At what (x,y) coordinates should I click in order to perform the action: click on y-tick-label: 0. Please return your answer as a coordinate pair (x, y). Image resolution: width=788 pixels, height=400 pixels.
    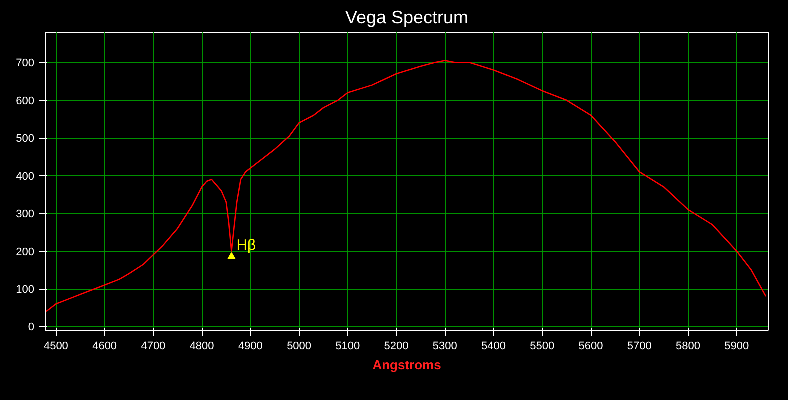
    Looking at the image, I should click on (31, 328).